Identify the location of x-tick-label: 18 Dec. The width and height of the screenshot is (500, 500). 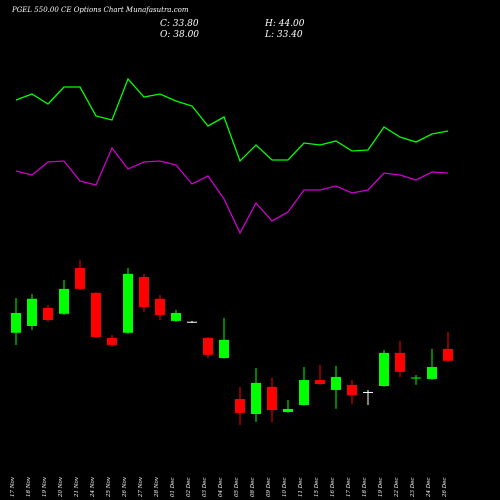
(365, 488).